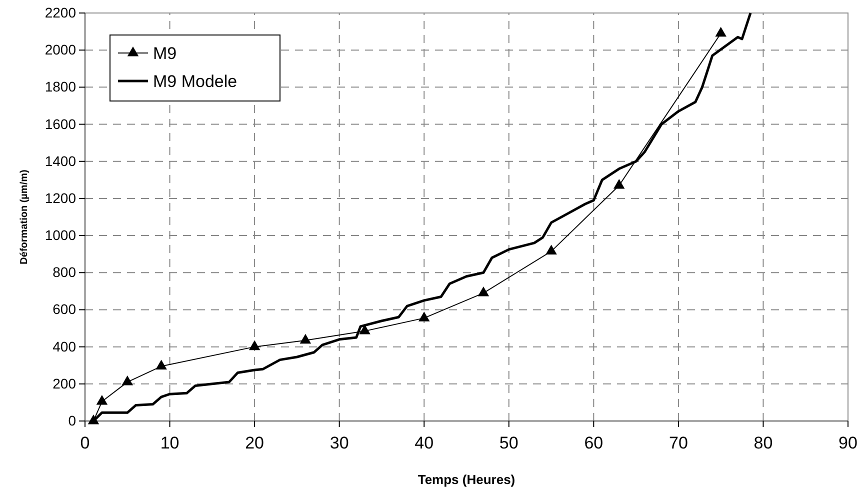  What do you see at coordinates (165, 53) in the screenshot?
I see `legend-label: M9` at bounding box center [165, 53].